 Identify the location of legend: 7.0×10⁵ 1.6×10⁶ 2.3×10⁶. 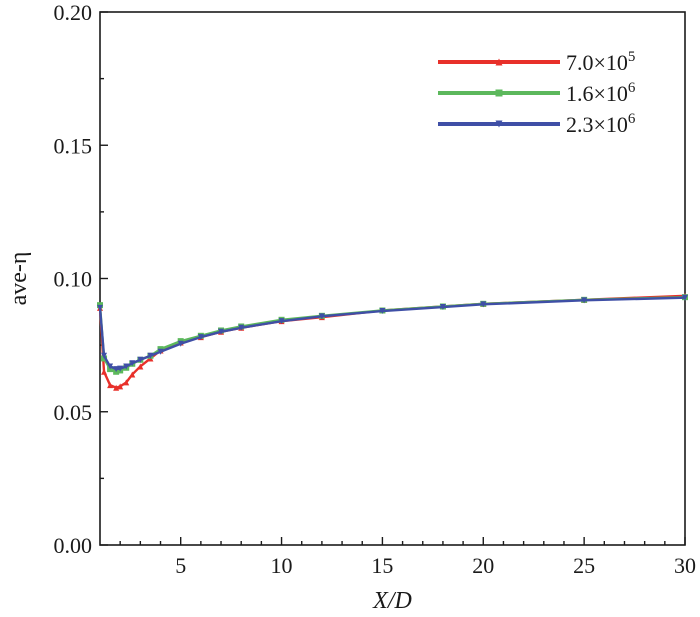
(537, 93).